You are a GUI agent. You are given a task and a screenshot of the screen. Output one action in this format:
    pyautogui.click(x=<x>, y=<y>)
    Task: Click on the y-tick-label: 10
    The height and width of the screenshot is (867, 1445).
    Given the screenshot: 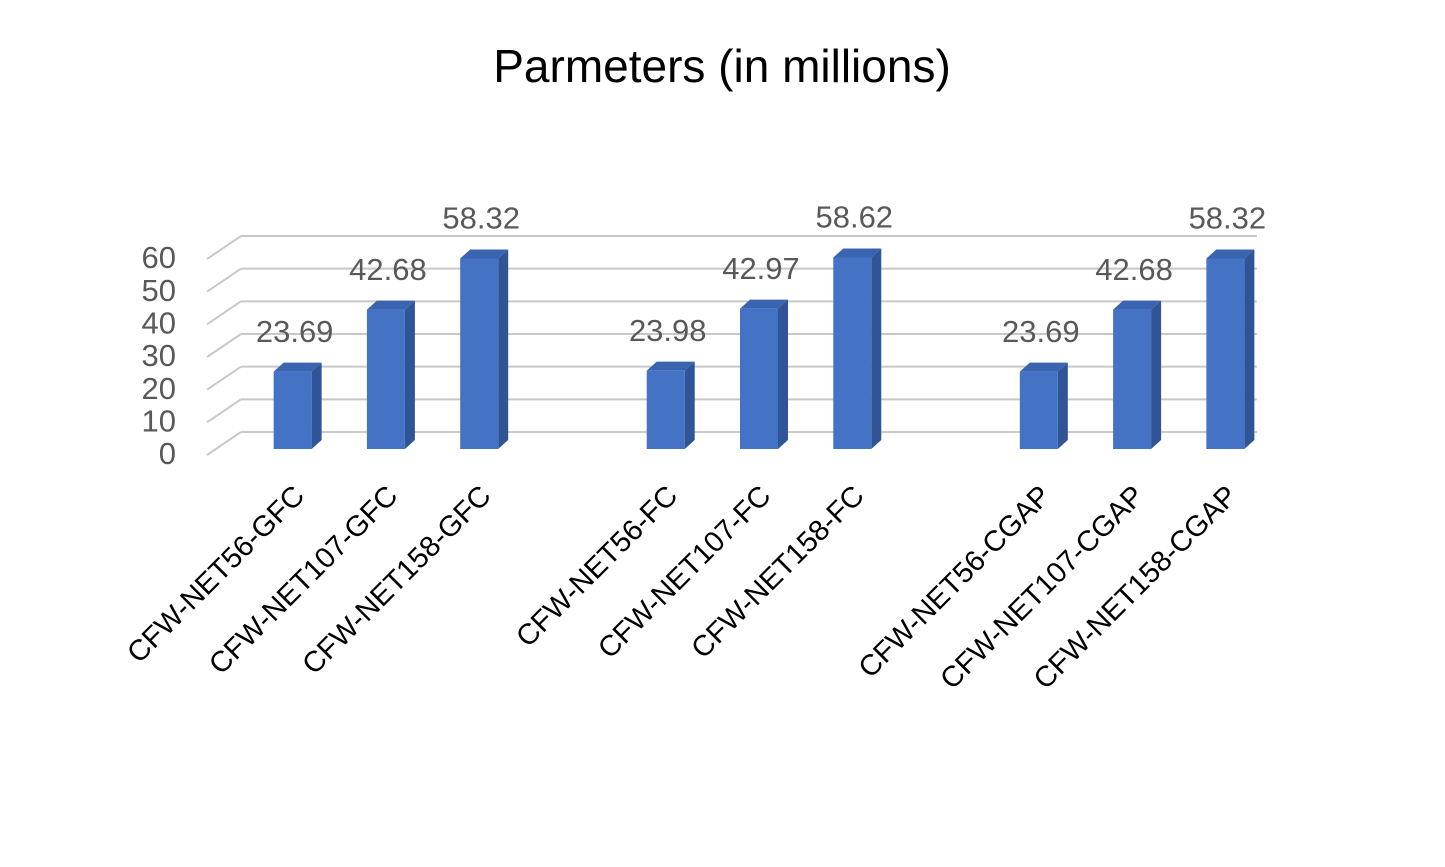 What is the action you would take?
    pyautogui.click(x=159, y=421)
    